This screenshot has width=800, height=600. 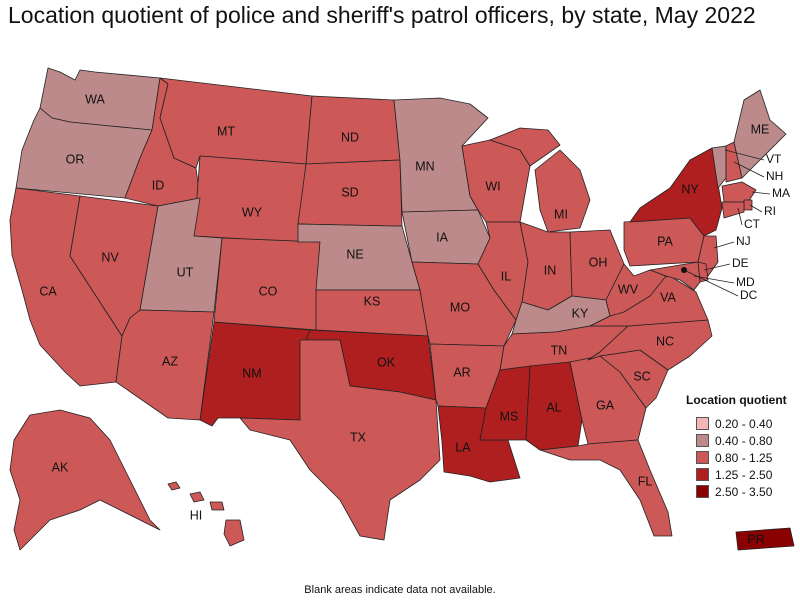 What do you see at coordinates (781, 193) in the screenshot?
I see `state-label-ma: MA` at bounding box center [781, 193].